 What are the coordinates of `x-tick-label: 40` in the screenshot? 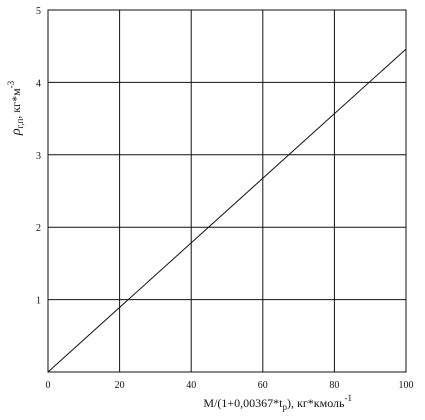 It's located at (191, 385).